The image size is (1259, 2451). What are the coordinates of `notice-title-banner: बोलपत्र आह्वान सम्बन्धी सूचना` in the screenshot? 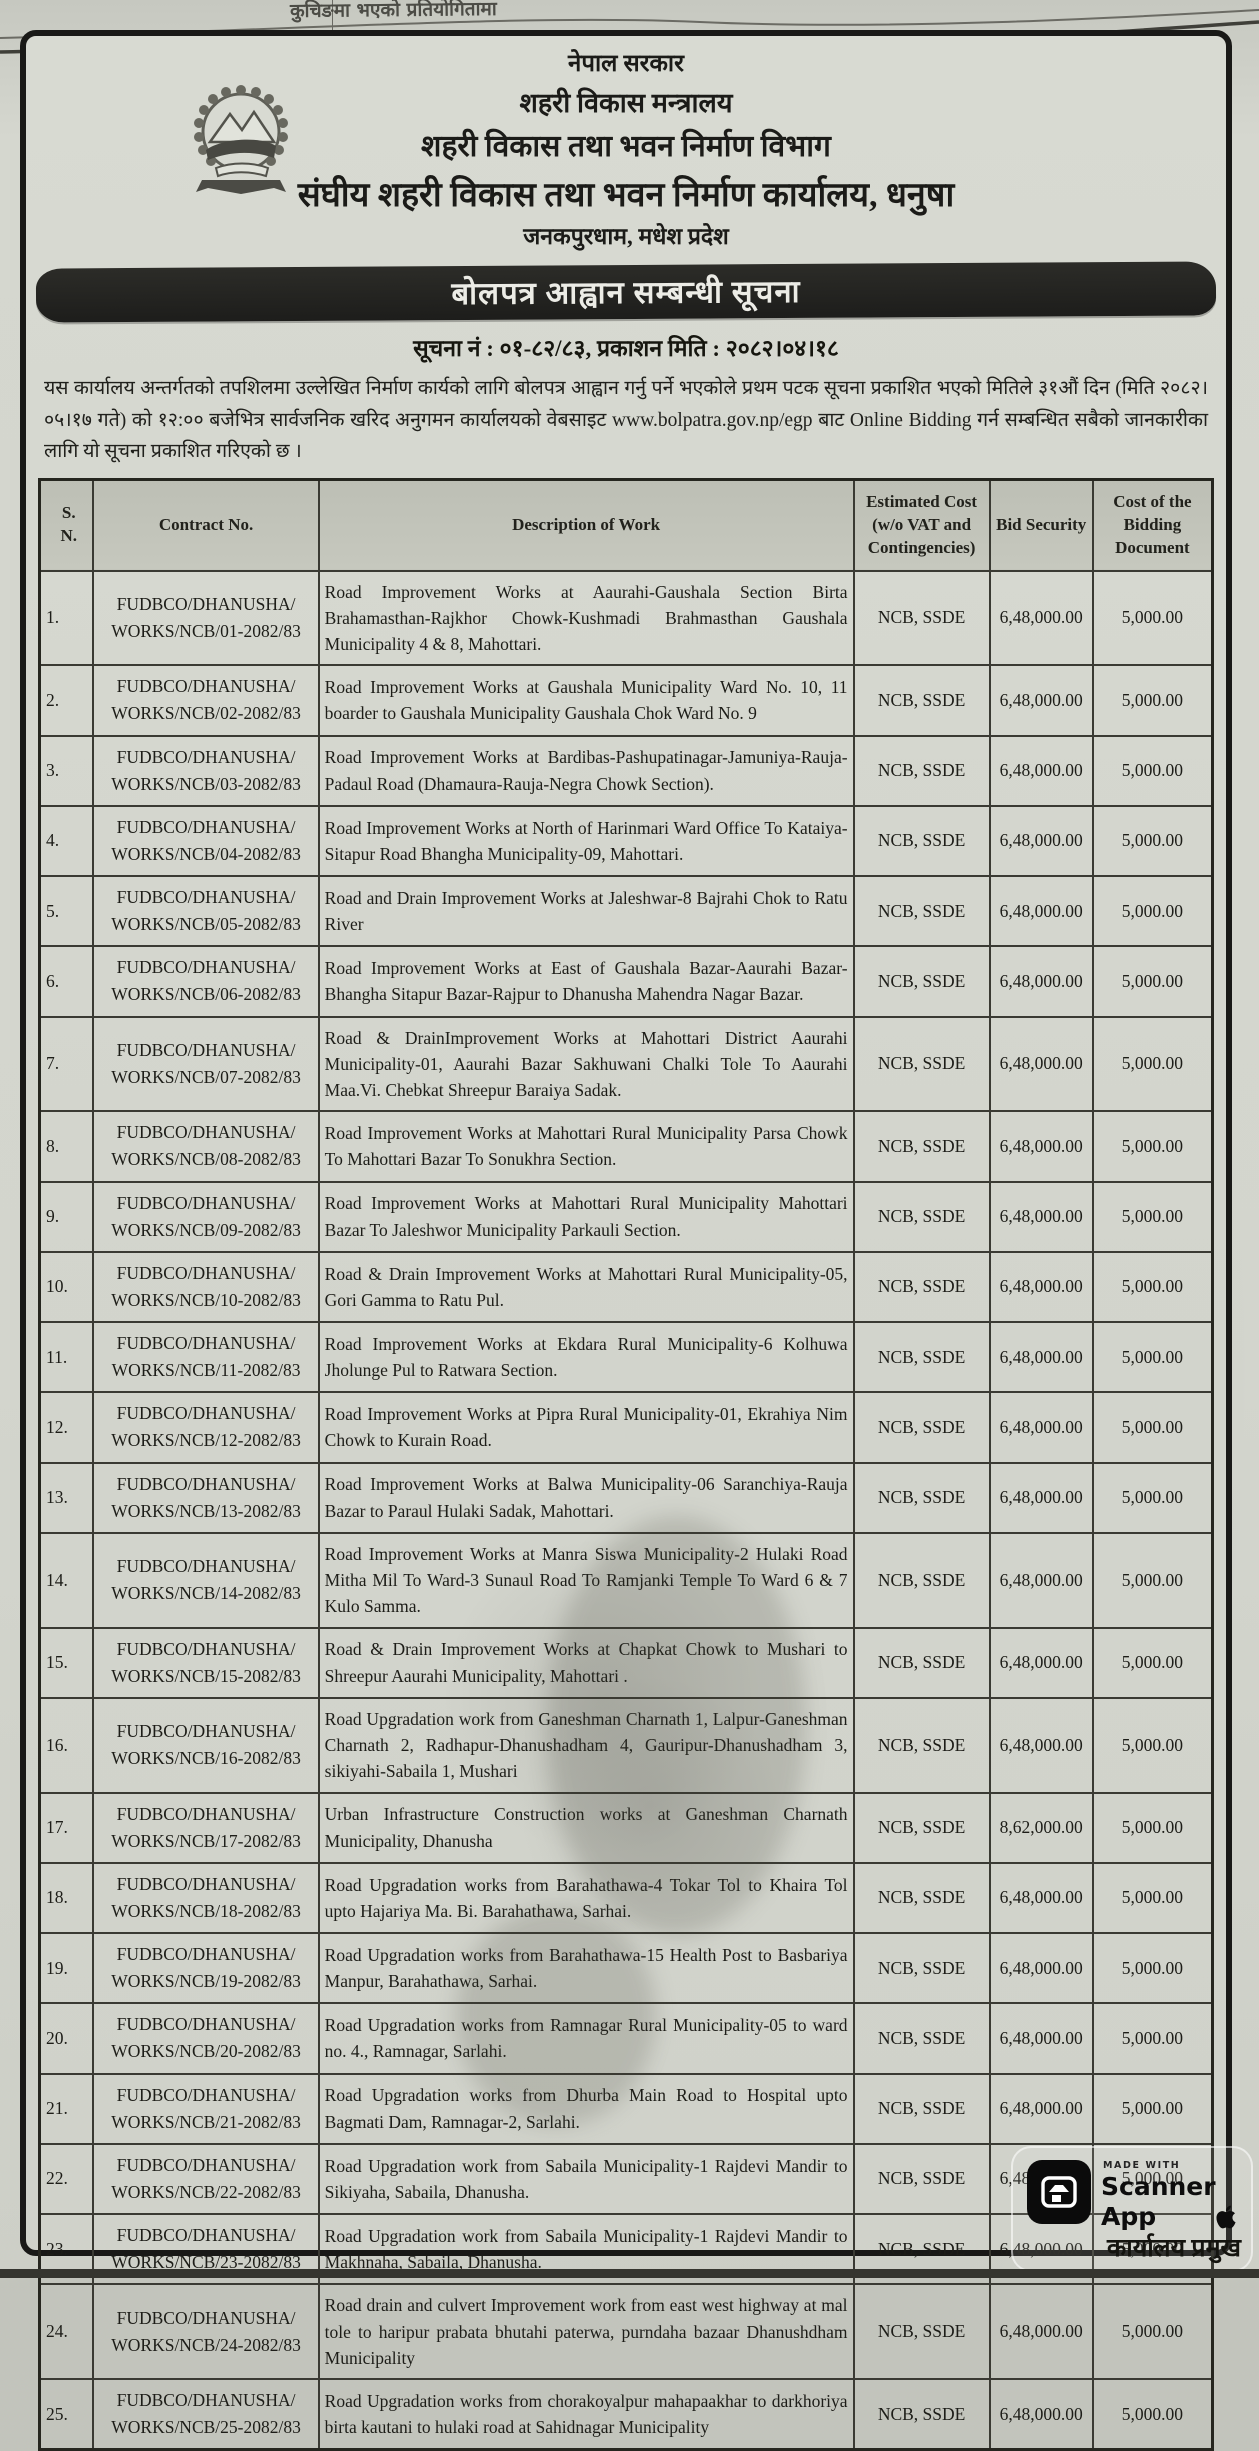 It's located at (626, 292).